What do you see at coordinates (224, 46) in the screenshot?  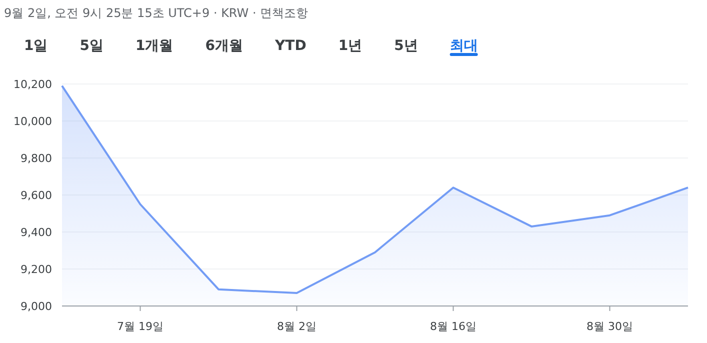 I see `text: 6개월` at bounding box center [224, 46].